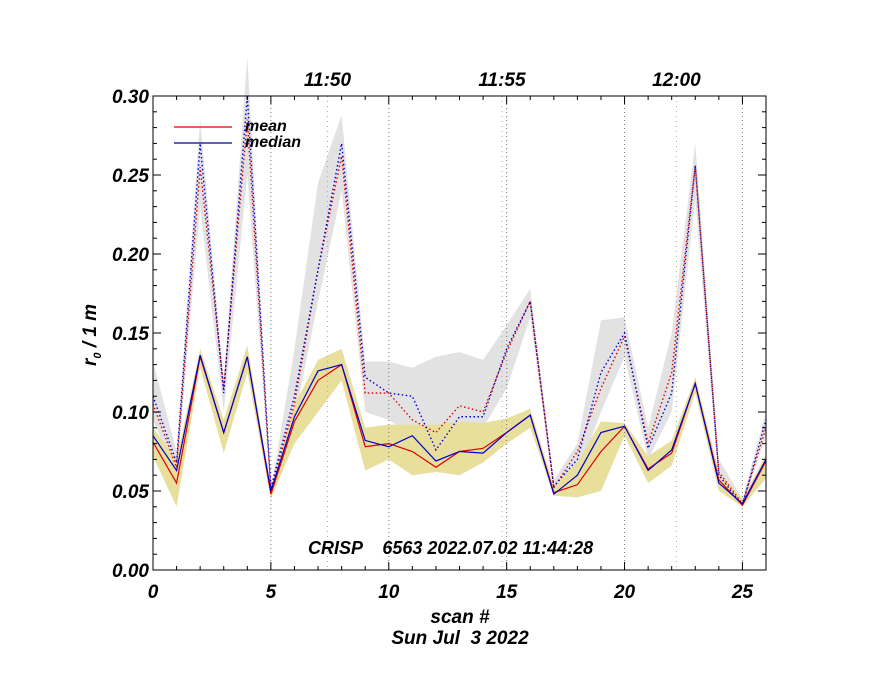 The height and width of the screenshot is (680, 880). I want to click on y-tick-label: 0.00, so click(130, 571).